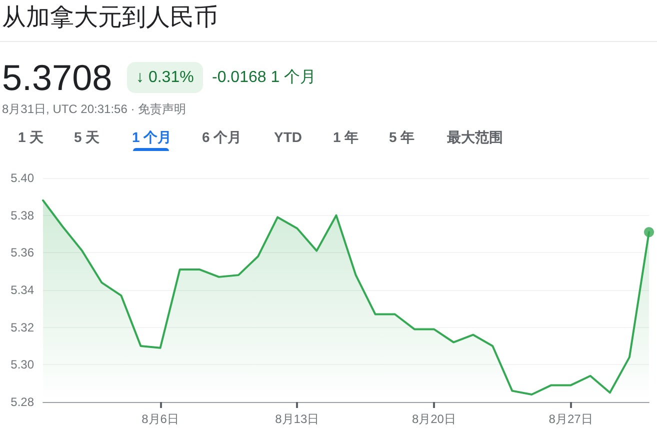 The width and height of the screenshot is (657, 445). What do you see at coordinates (110, 18) in the screenshot?
I see `chart-title: 从加拿大元到人民币` at bounding box center [110, 18].